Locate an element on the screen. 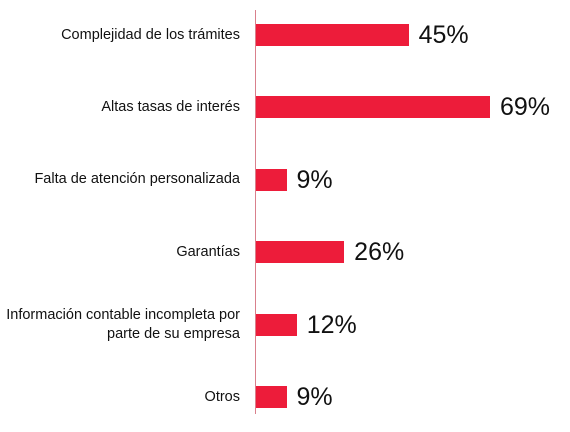  category-label: Complejidad de los trámites is located at coordinates (150, 34).